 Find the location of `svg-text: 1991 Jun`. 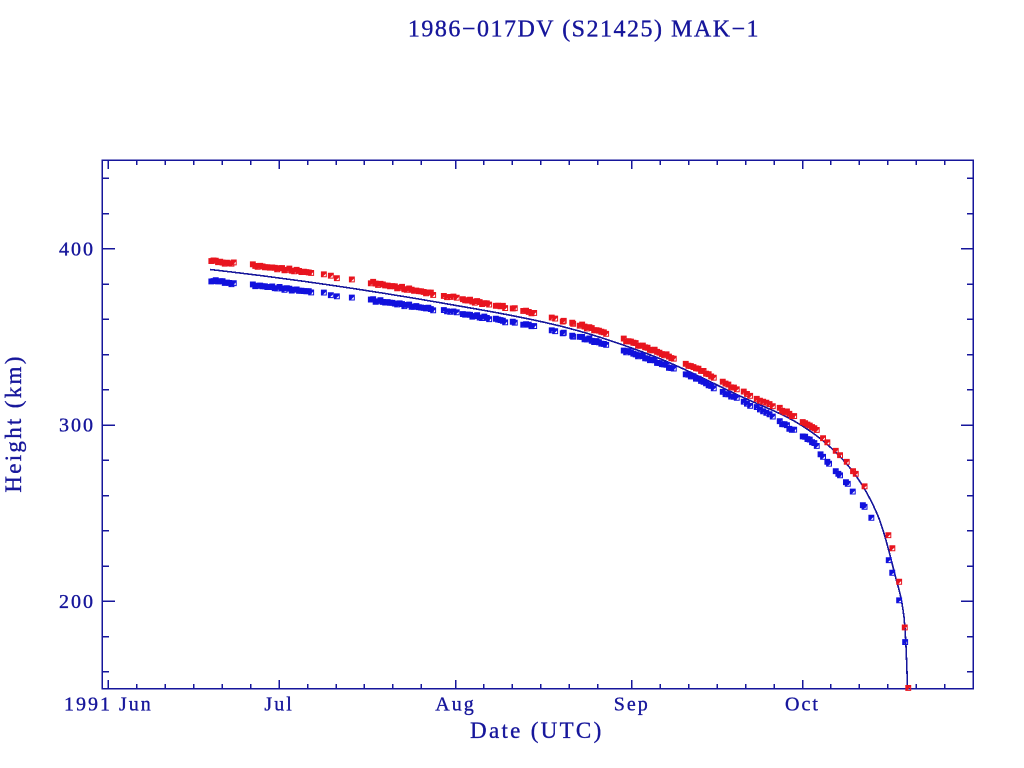

svg-text: 1991 Jun is located at coordinates (108, 705).